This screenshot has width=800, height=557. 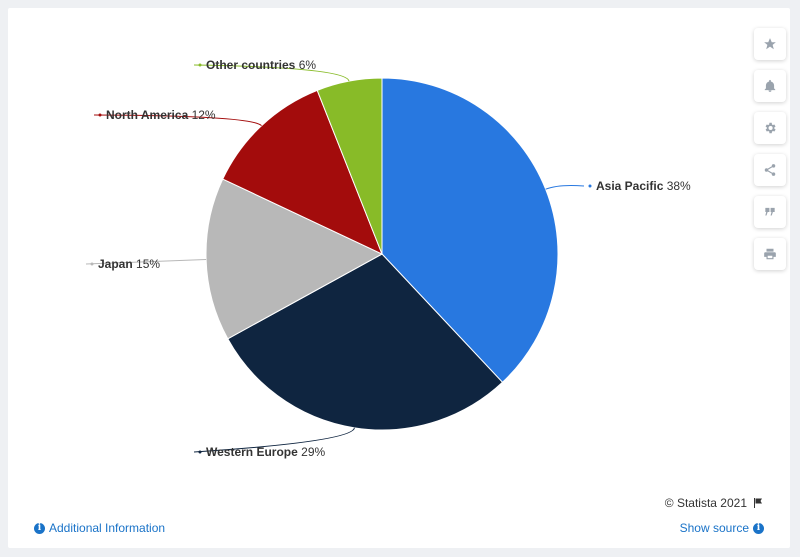 I want to click on additional-information-link: i Additional Information, so click(x=99, y=528).